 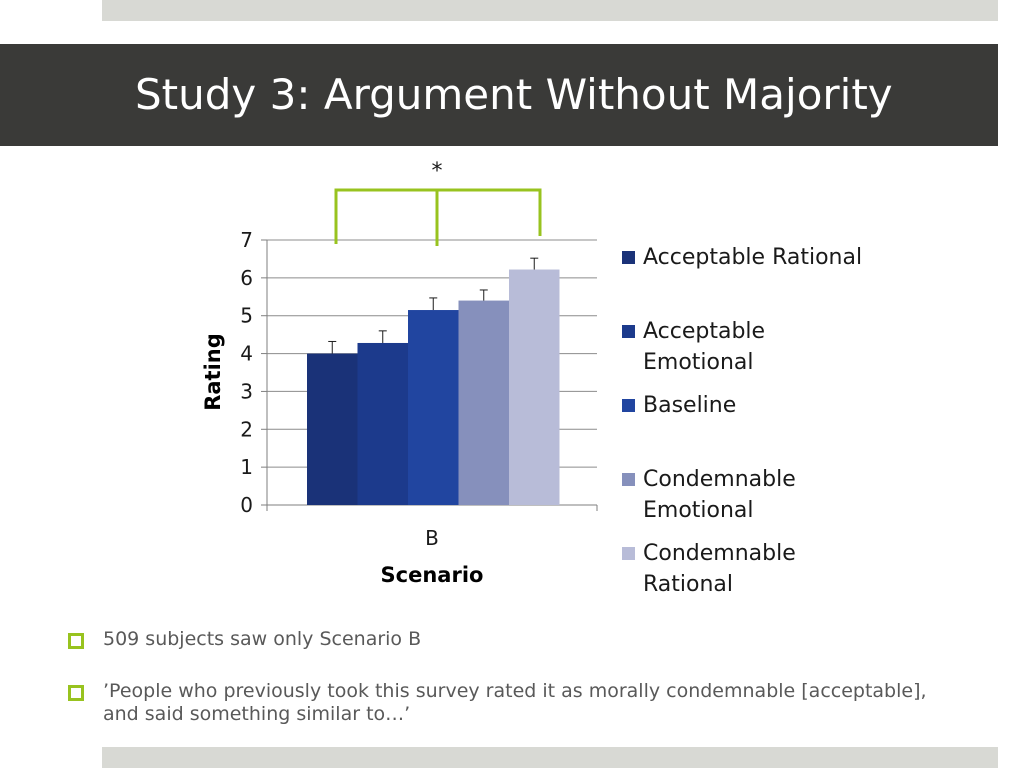 What do you see at coordinates (246, 505) in the screenshot?
I see `y-tick-label: 0` at bounding box center [246, 505].